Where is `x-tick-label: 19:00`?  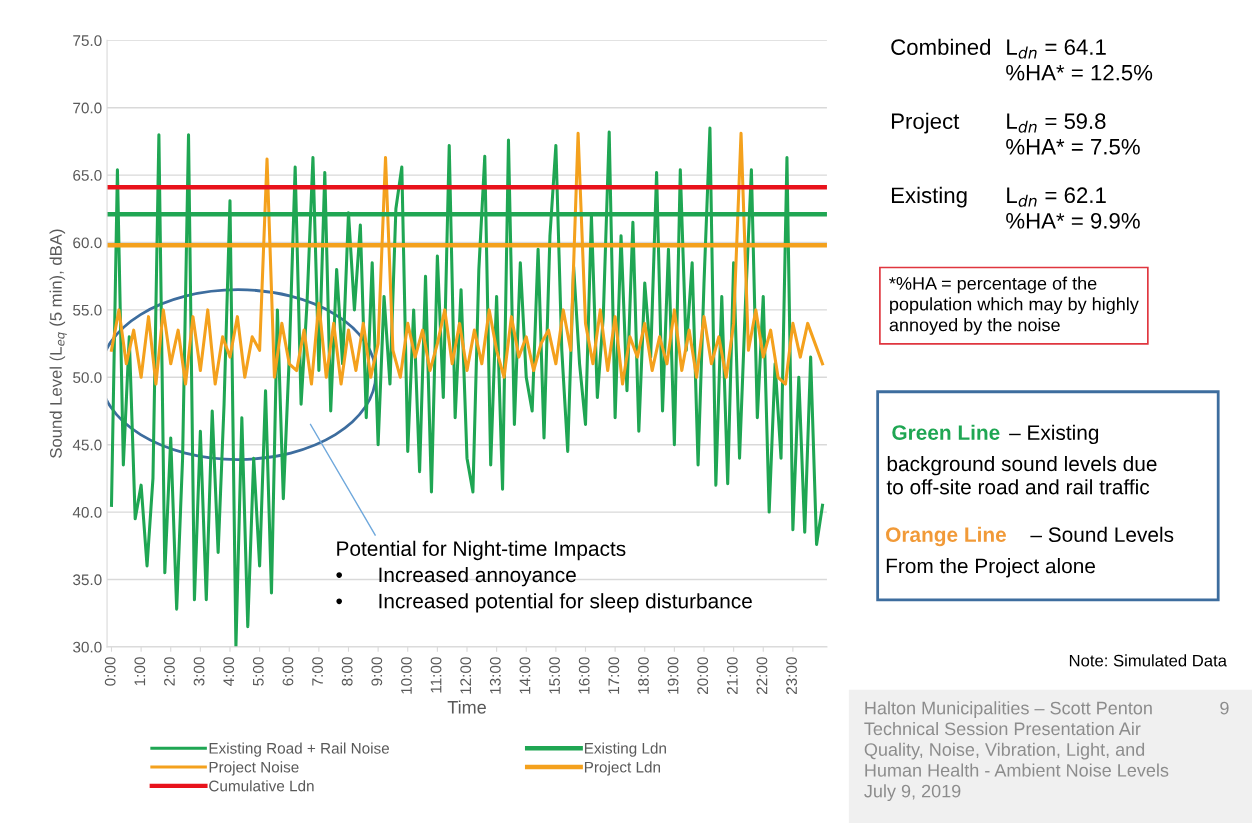
x-tick-label: 19:00 is located at coordinates (673, 675).